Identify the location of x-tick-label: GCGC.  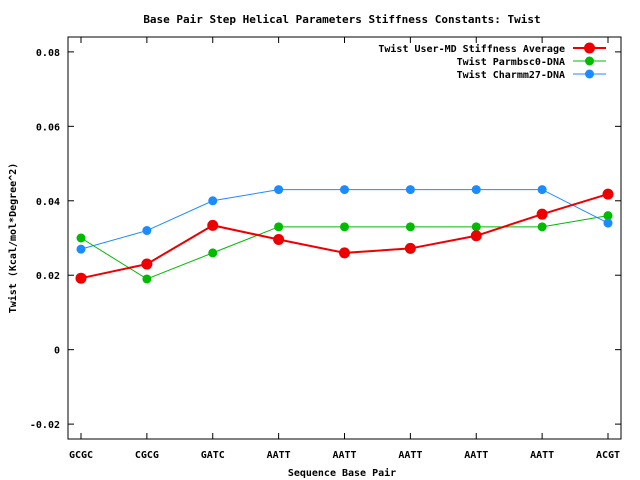
(81, 455).